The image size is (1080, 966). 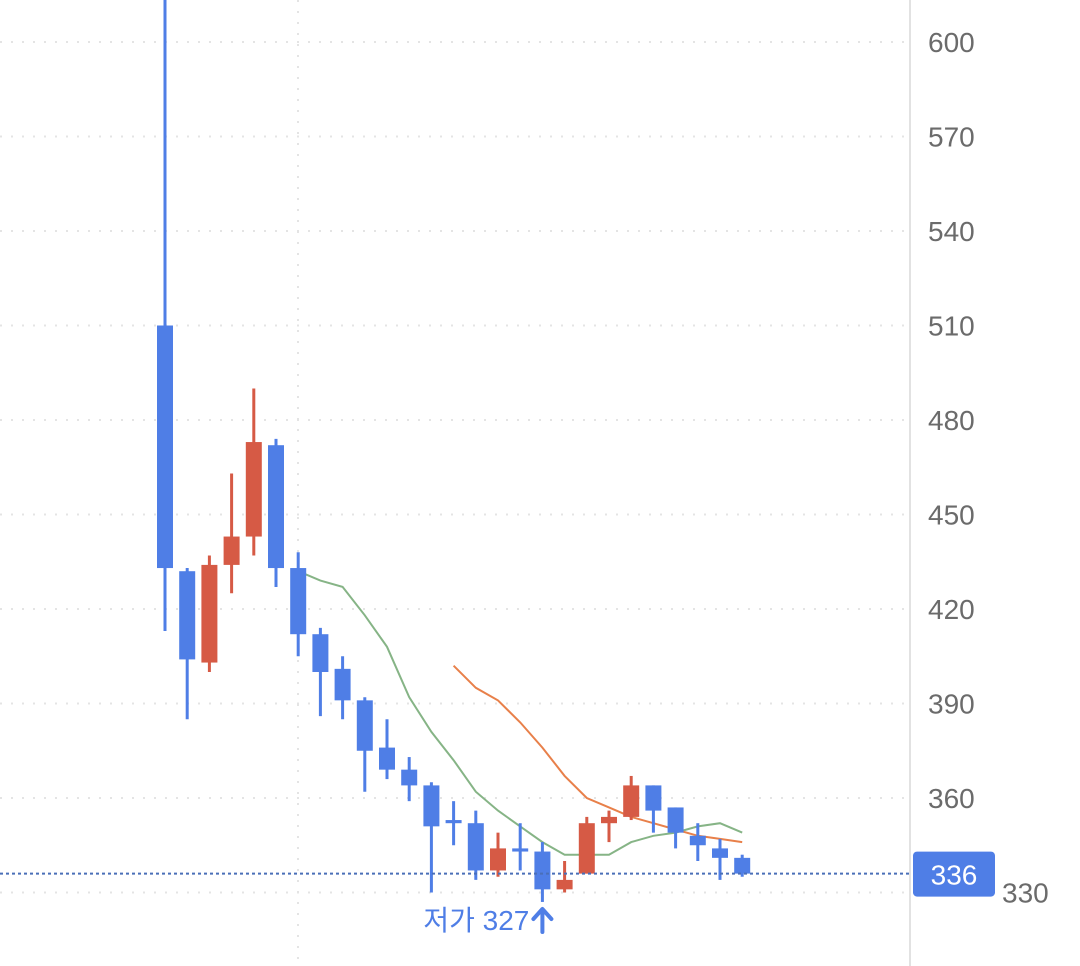 I want to click on y-tick-label: 570, so click(x=951, y=137).